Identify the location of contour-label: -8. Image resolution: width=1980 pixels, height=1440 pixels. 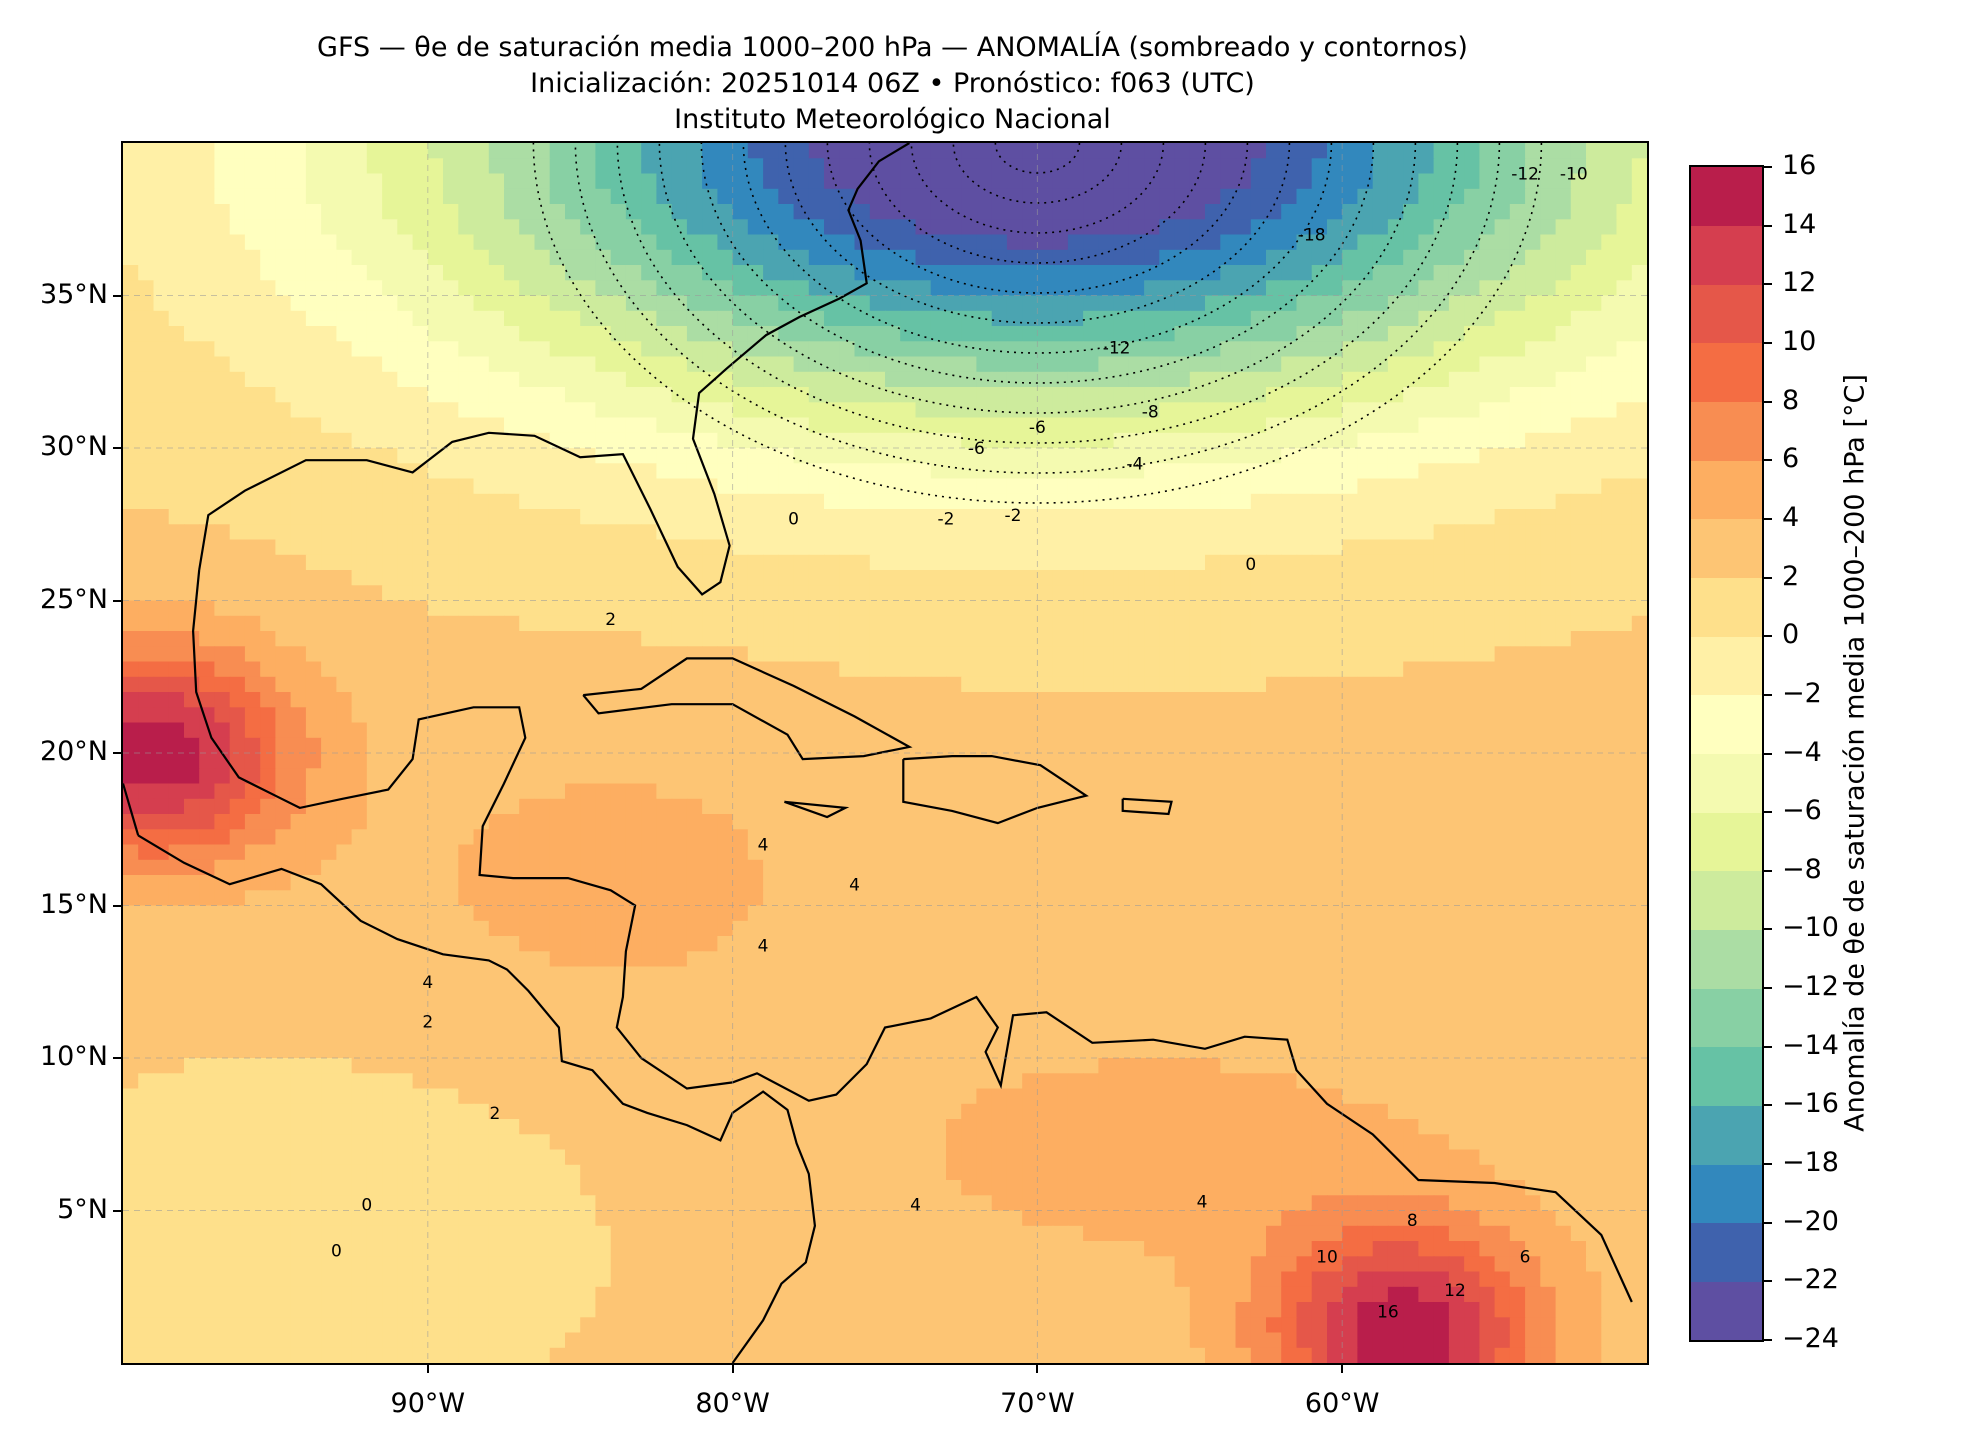
(1150, 413).